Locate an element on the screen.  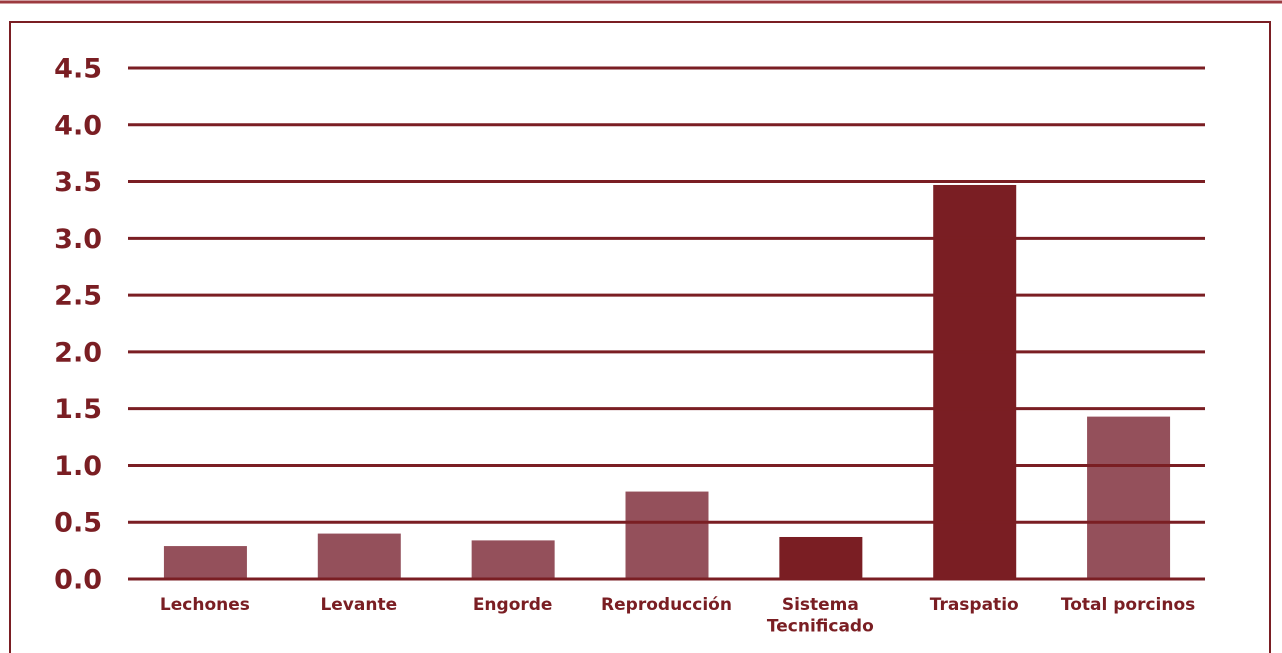
x-tick-label: Sistema Tecnificado is located at coordinates (820, 615).